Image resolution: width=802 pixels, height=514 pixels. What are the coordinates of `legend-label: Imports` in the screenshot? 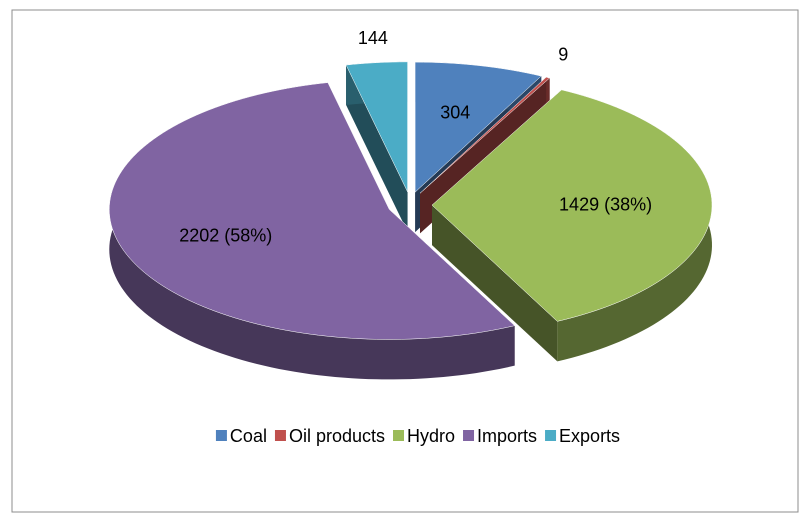 It's located at (507, 436).